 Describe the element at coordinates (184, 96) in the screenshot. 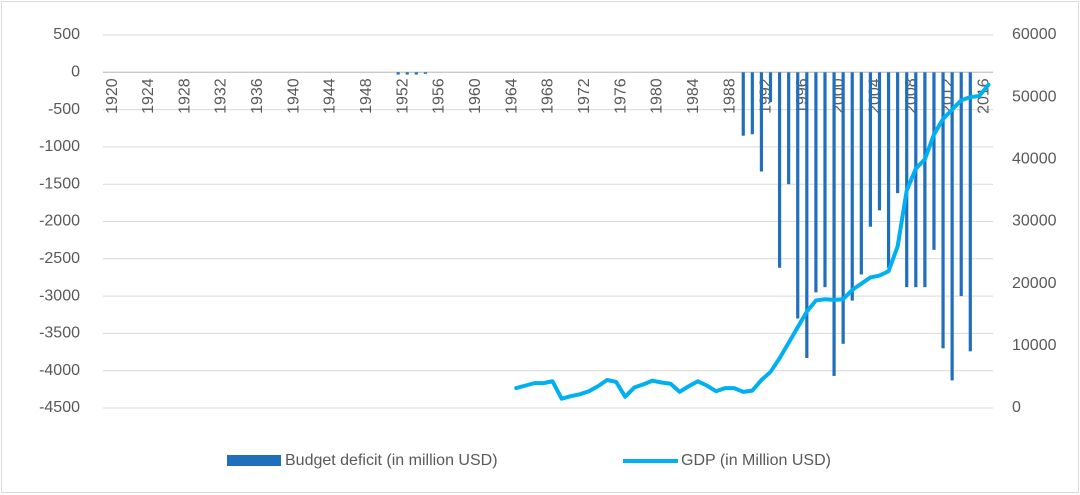

I see `x-tick-label: 1928` at that location.